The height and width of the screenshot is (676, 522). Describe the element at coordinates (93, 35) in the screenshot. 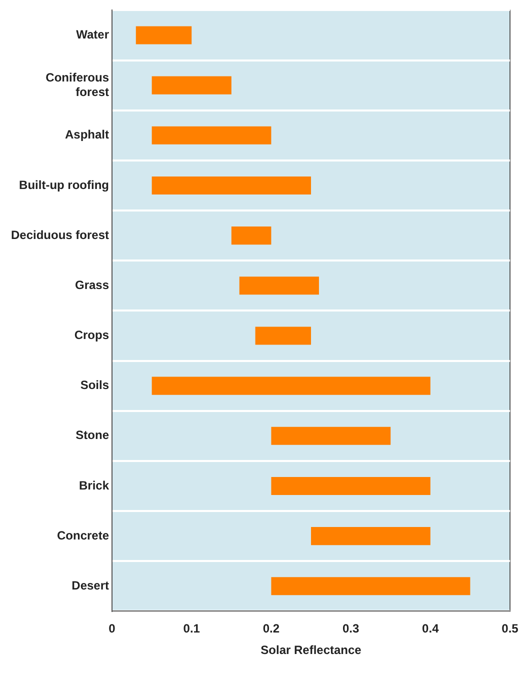

I see `y-tick-label: Water` at that location.